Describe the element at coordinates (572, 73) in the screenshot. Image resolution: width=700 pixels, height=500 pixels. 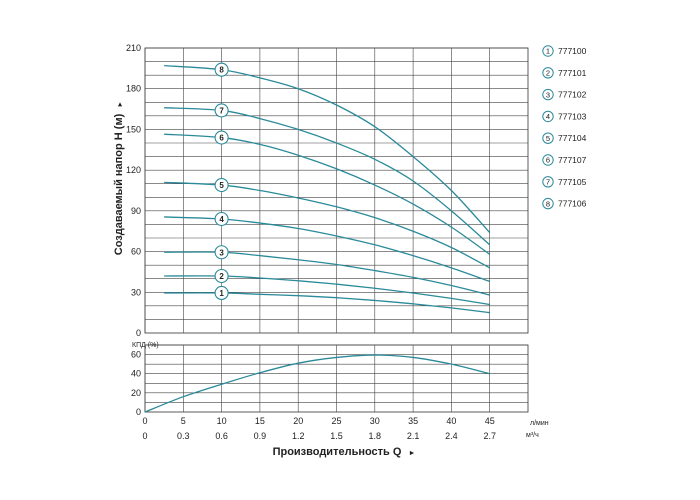
I see `legend-item-label: 777101` at that location.